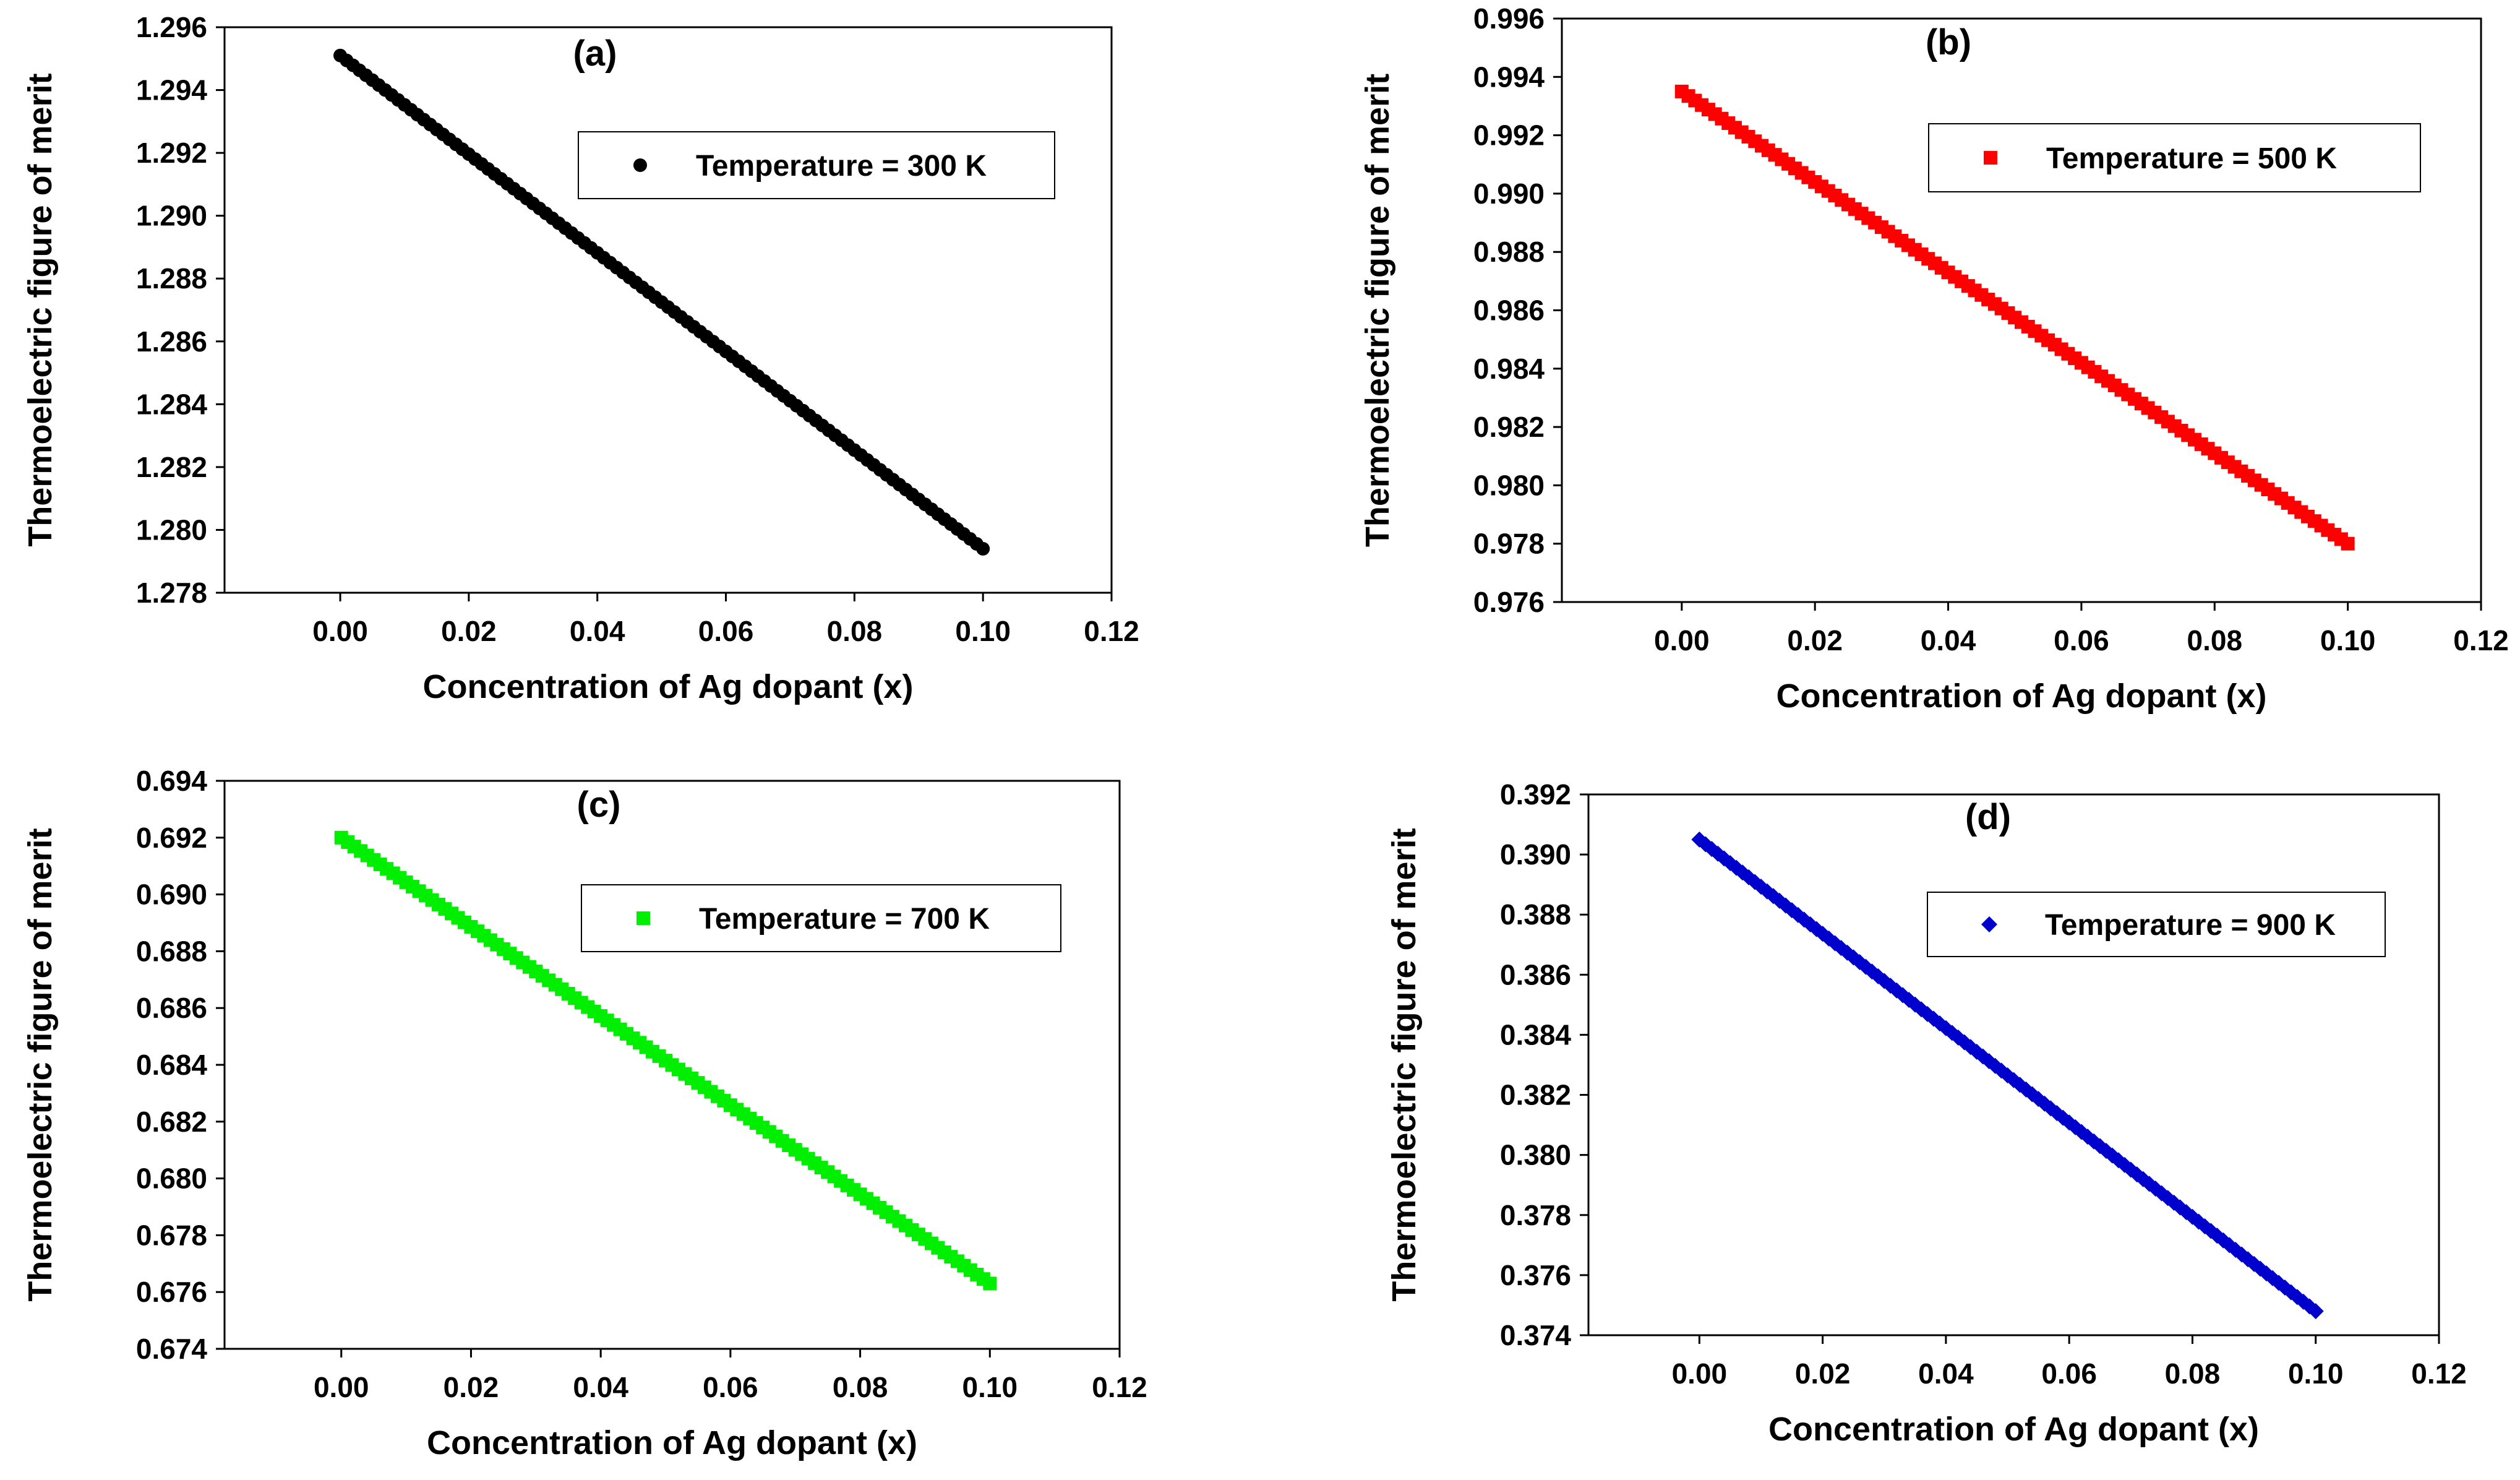 Image resolution: width=2520 pixels, height=1480 pixels. Describe the element at coordinates (1949, 42) in the screenshot. I see `panel-label: (b)` at that location.